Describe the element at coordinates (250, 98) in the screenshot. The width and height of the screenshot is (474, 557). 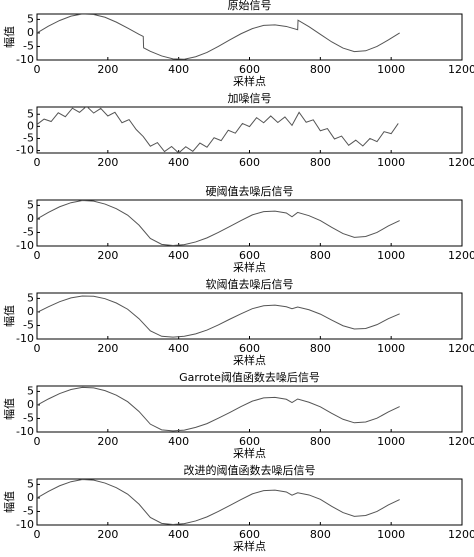
I see `chart-title: 加噪信号` at that location.